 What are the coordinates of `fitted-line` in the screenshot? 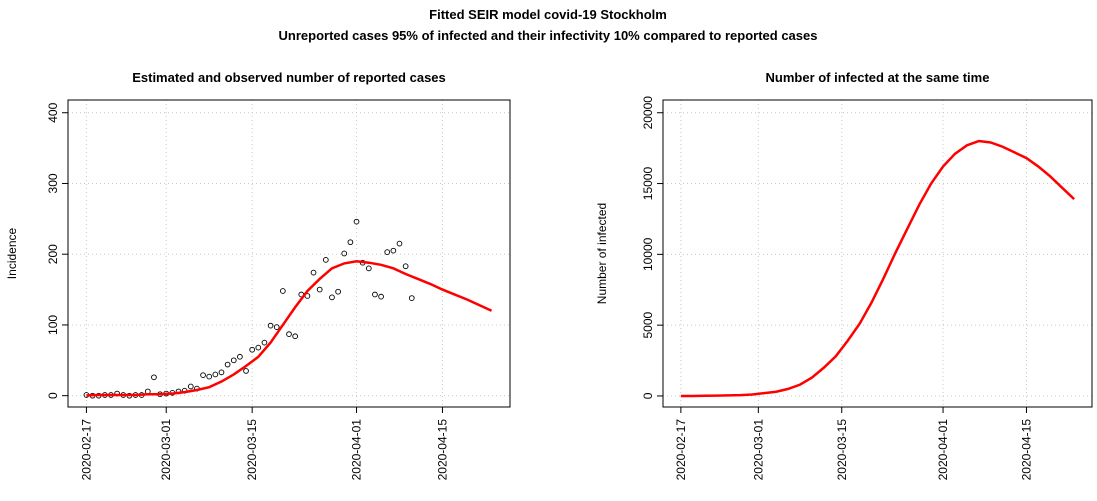 It's located at (289, 328).